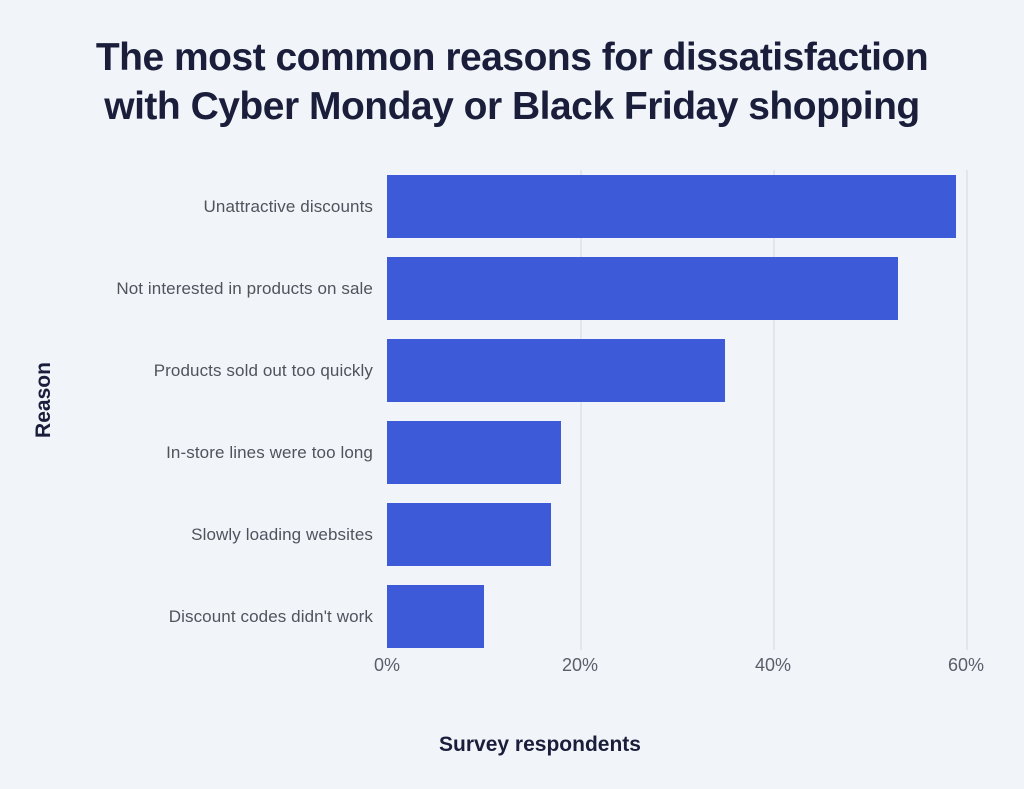 This screenshot has height=789, width=1024. I want to click on x-axis-title: Survey respondents, so click(540, 744).